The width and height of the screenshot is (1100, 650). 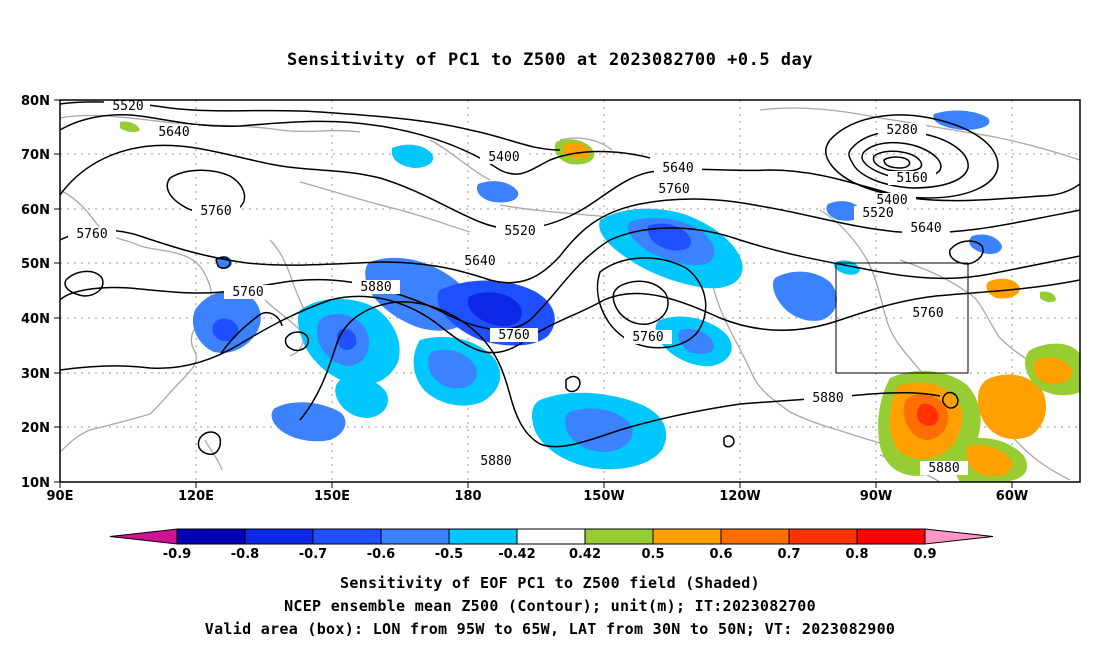 I want to click on colorbar-label: -0.7, so click(x=313, y=554).